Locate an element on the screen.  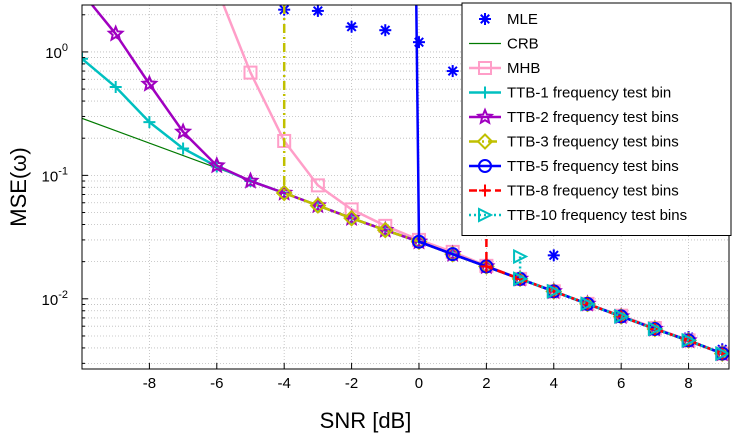
legend-entry: TTB-1 frequency test bin is located at coordinates (589, 93).